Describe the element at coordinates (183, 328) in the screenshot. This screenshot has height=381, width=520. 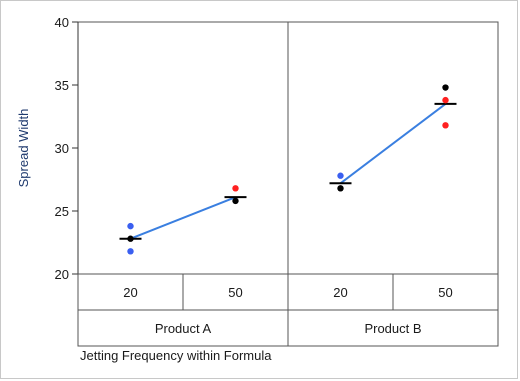
I see `x-group-label: Product A` at that location.